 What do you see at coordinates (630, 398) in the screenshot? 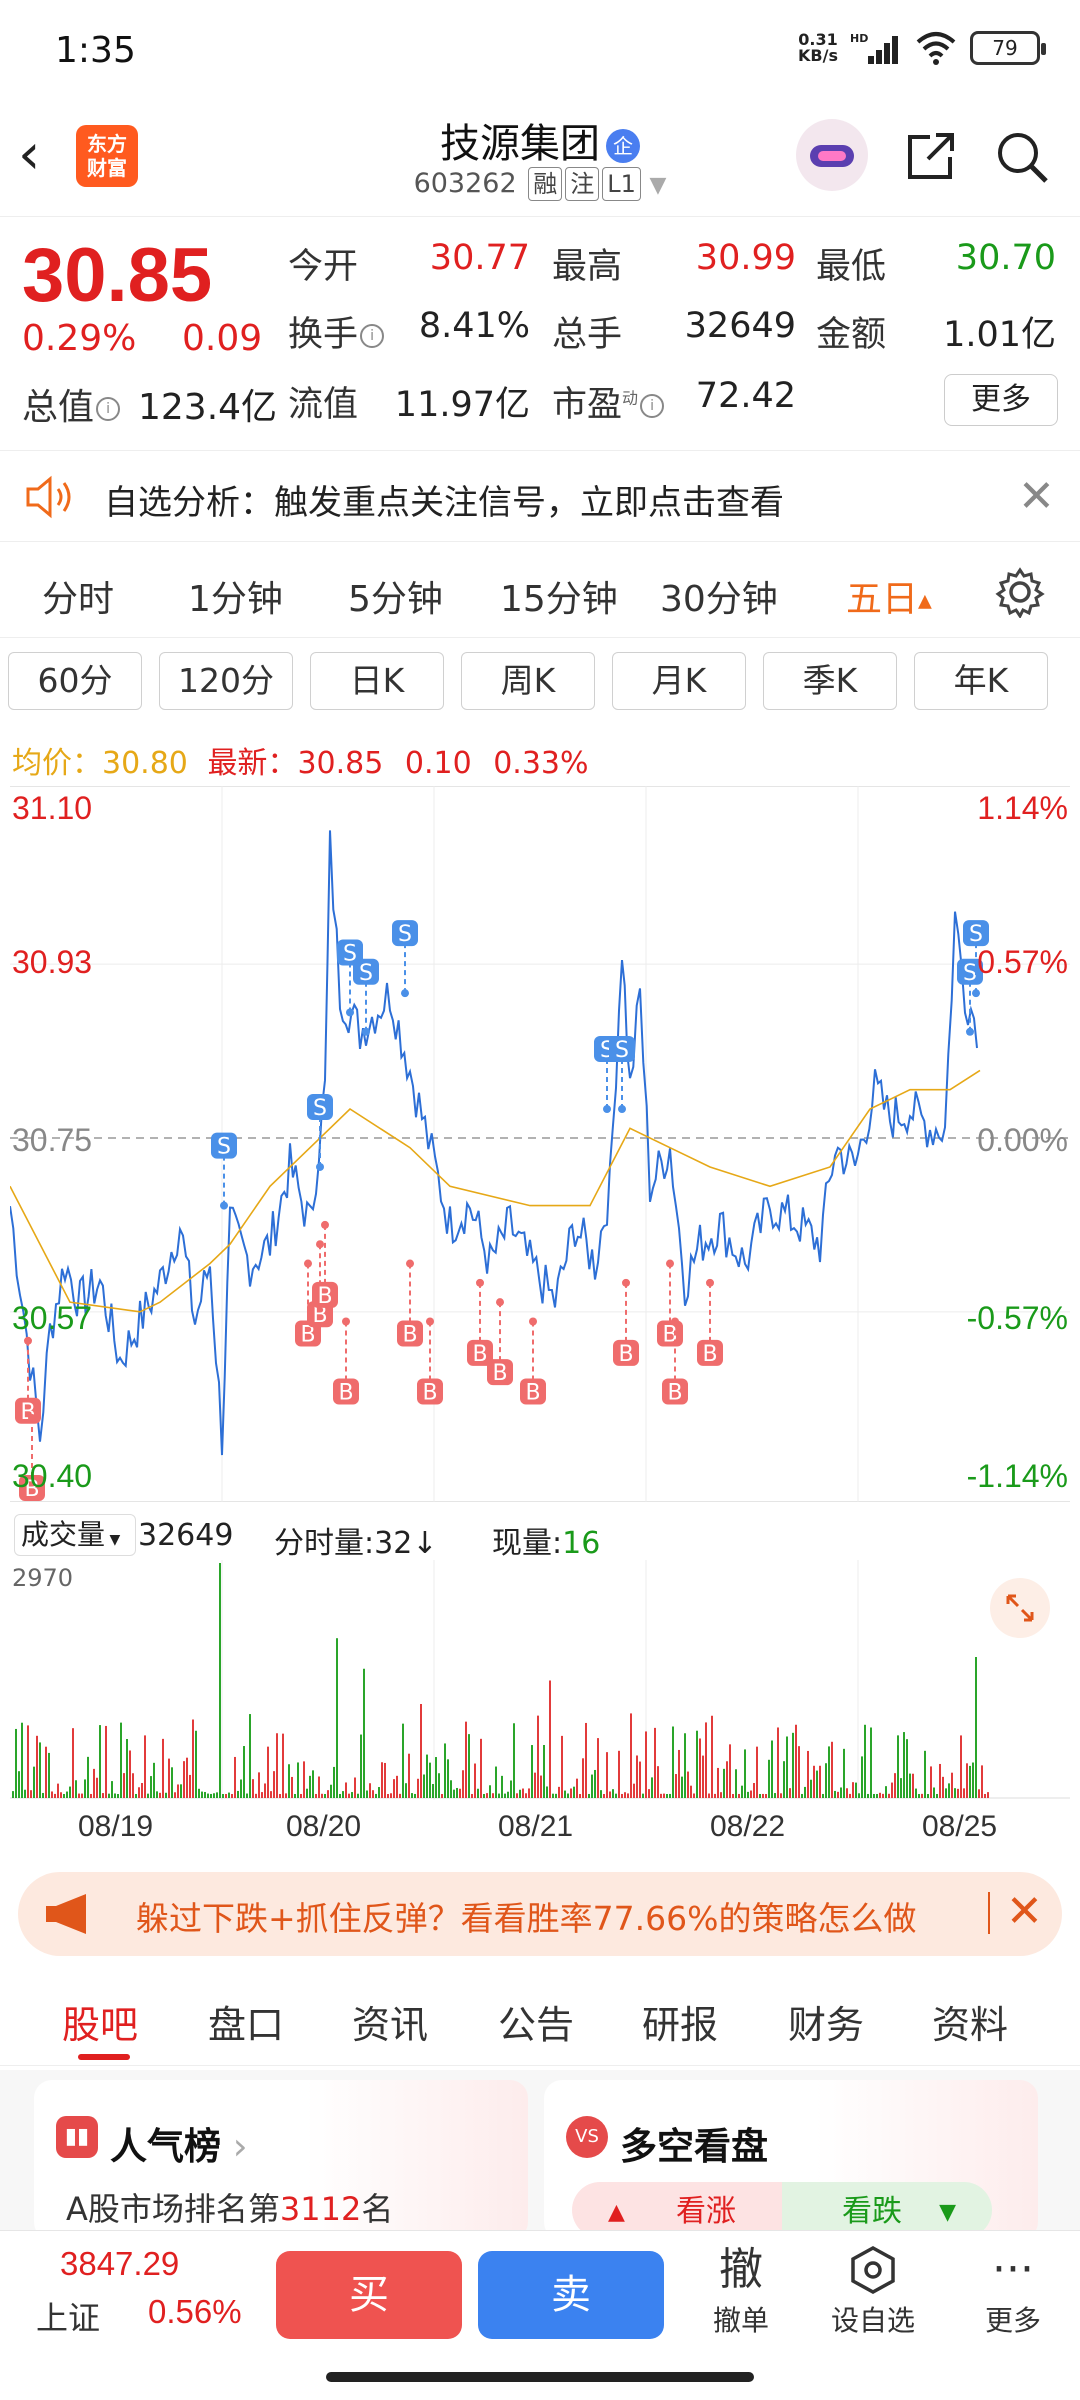
I see `pe-superscript: 动` at bounding box center [630, 398].